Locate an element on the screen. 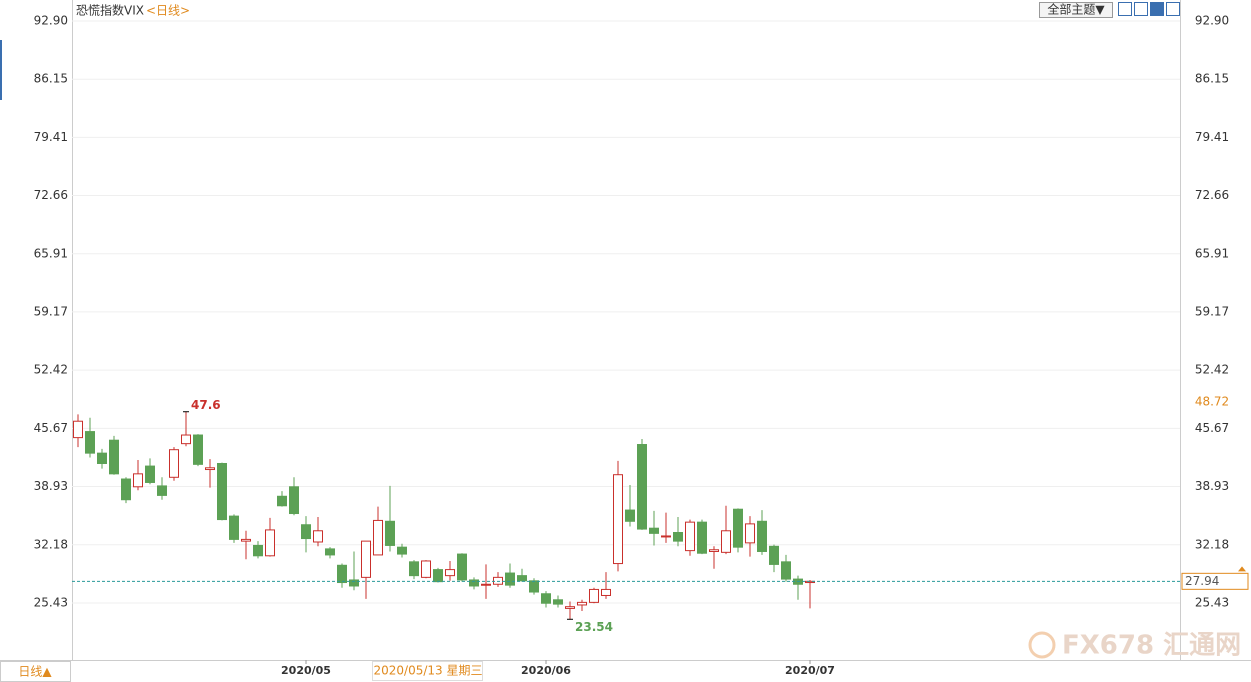 This screenshot has height=682, width=1251. period-label: <日线> is located at coordinates (168, 11).